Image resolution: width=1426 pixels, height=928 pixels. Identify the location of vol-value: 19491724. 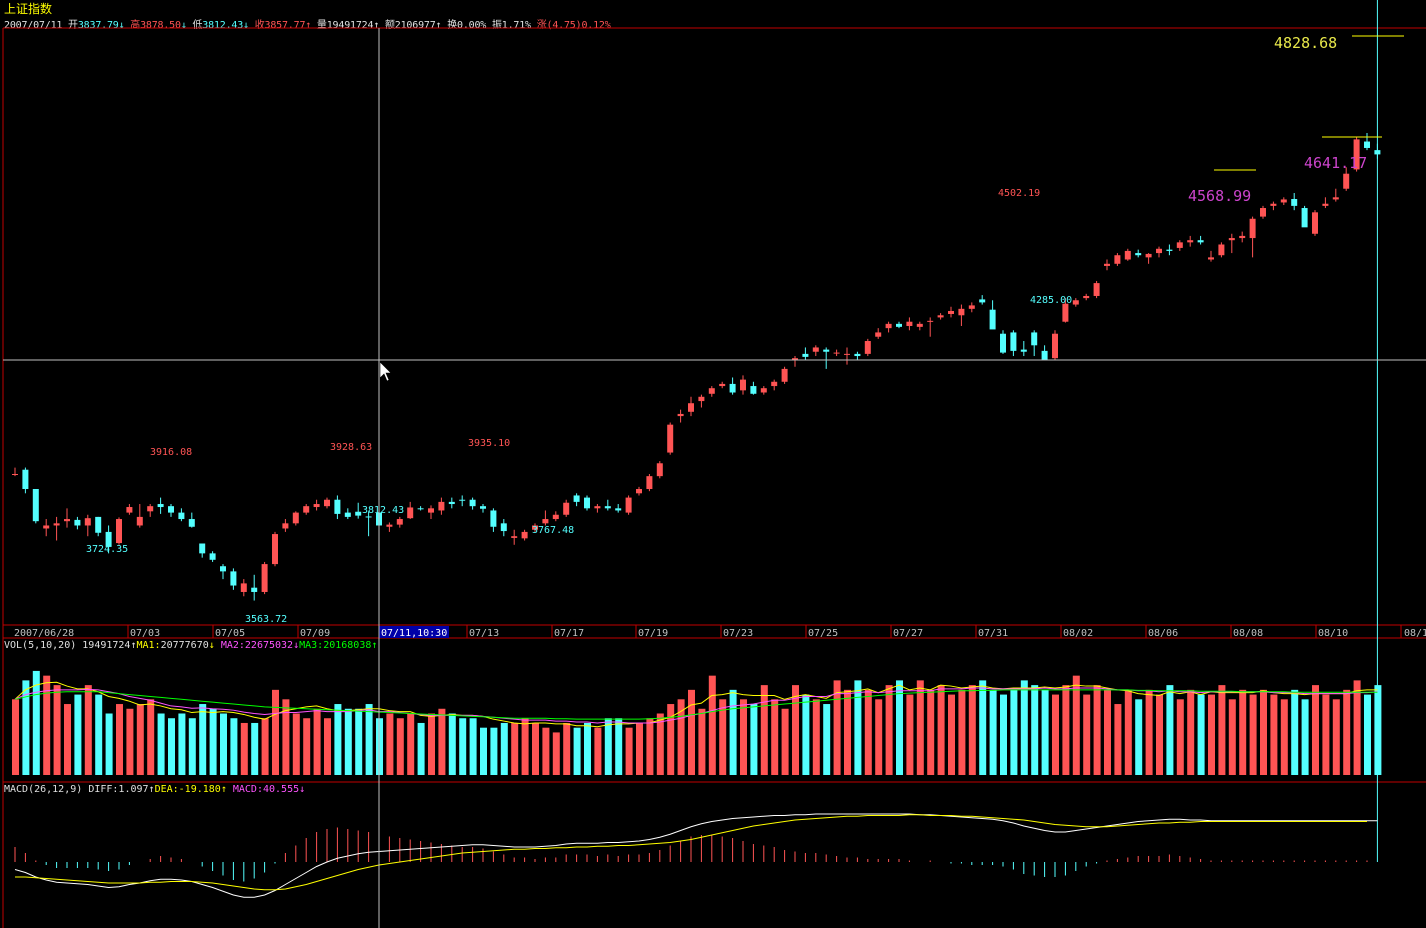
(106, 645).